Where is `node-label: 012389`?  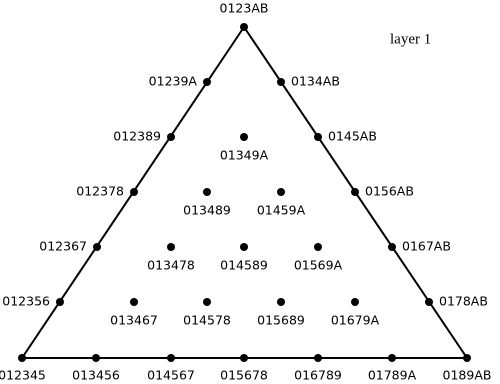 node-label: 012389 is located at coordinates (137, 136).